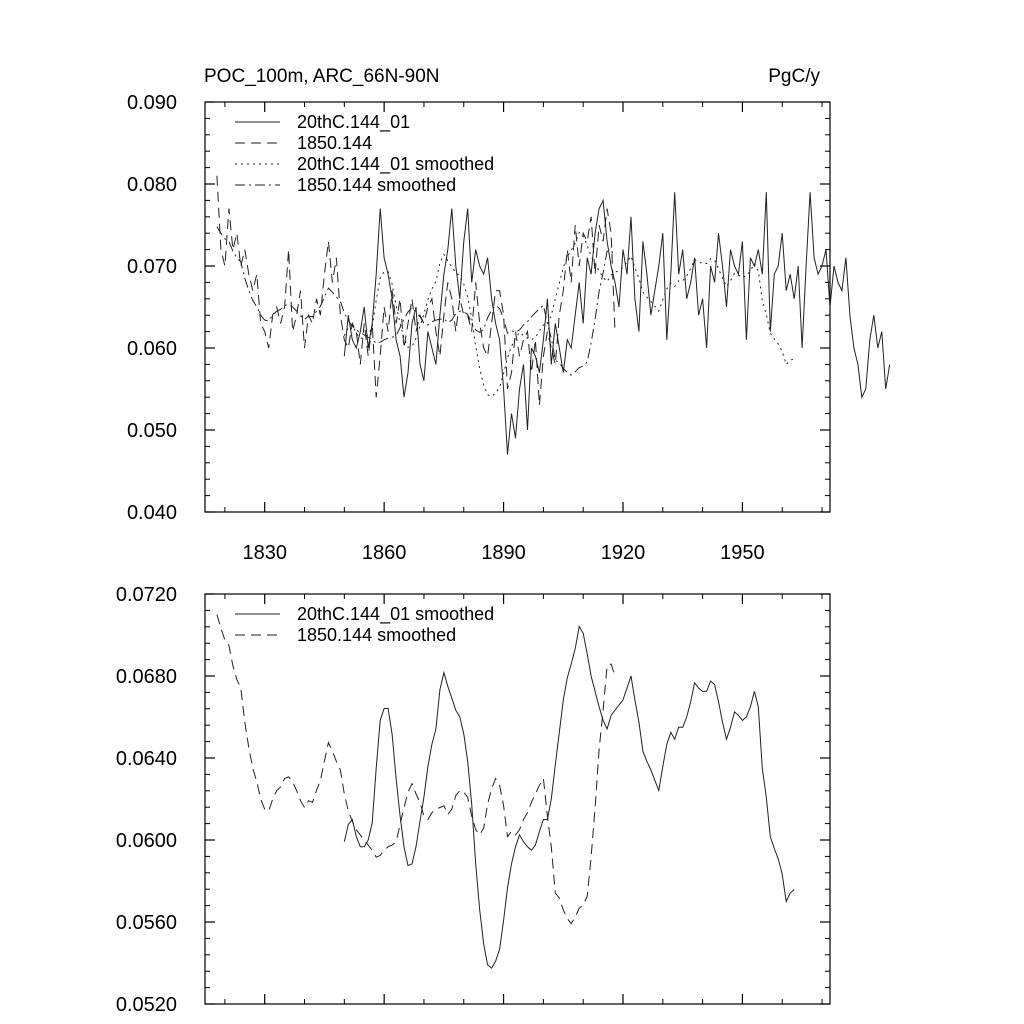  I want to click on top-xtick-label: 1830, so click(264, 553).